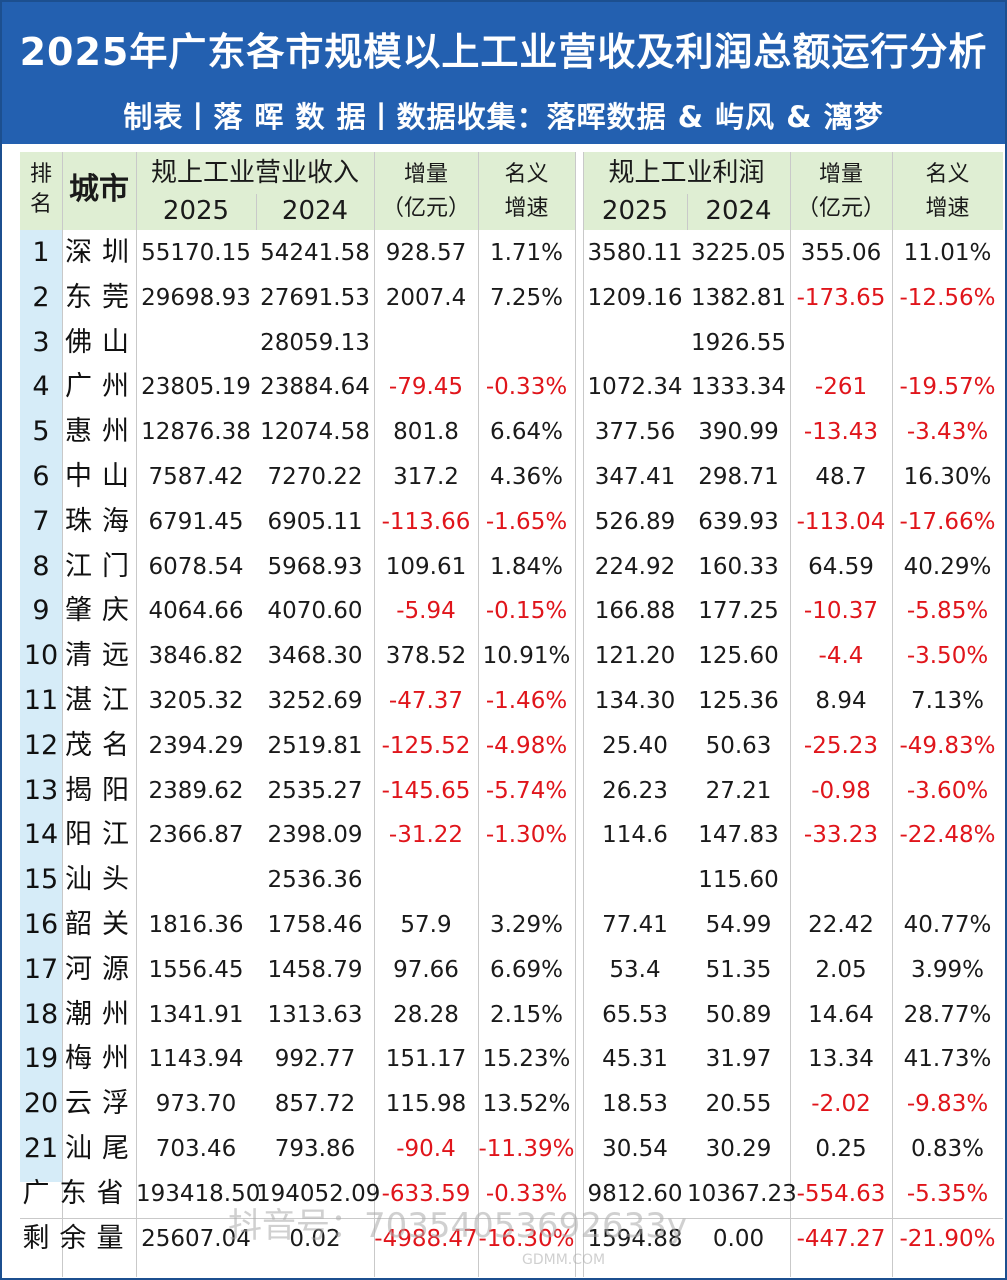 Image resolution: width=1007 pixels, height=1280 pixels. I want to click on pro25-cell: 30.54, so click(635, 1149).